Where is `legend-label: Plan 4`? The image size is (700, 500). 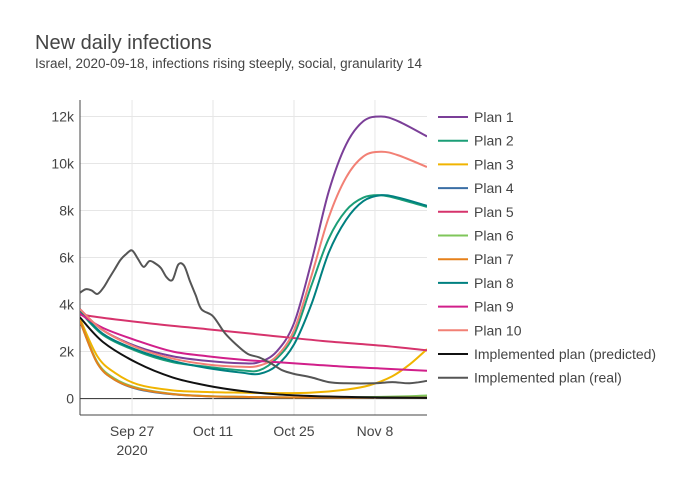
legend-label: Plan 4 is located at coordinates (494, 188).